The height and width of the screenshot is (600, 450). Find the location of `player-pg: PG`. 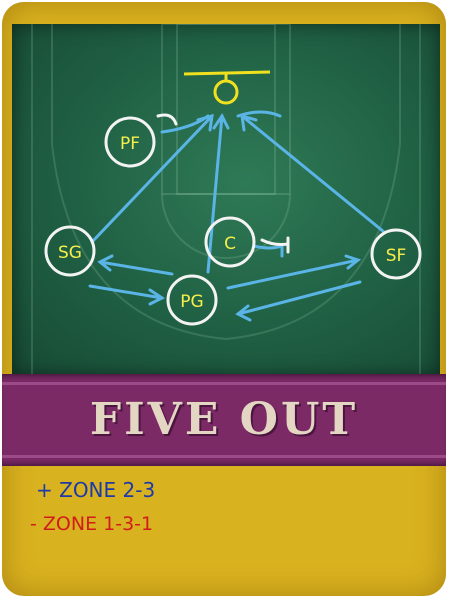

player-pg: PG is located at coordinates (192, 300).